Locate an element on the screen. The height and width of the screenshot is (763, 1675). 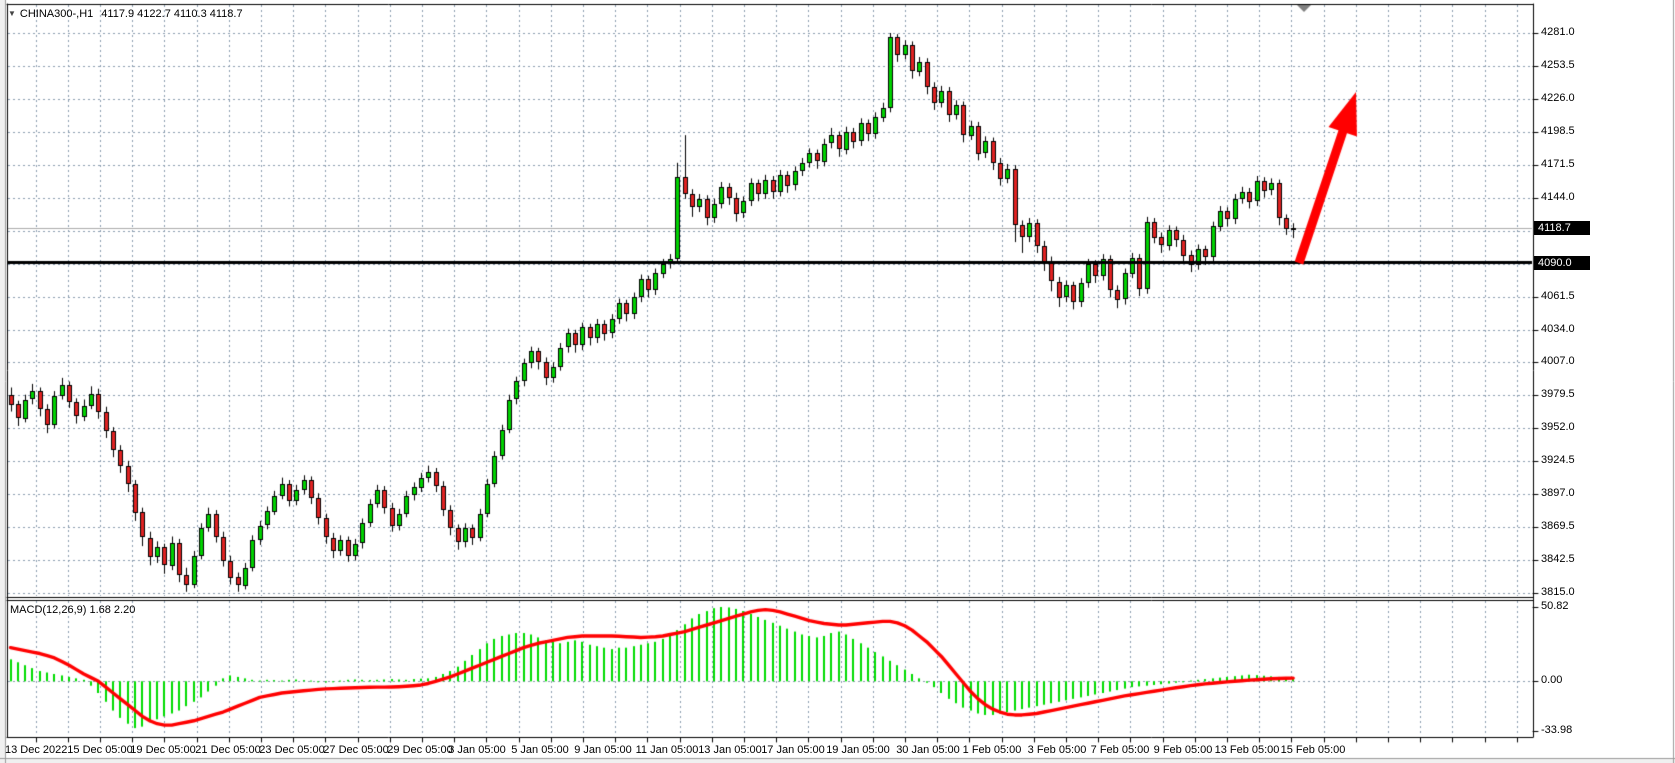
time-axis-label: 19 Dec 05:00 is located at coordinates (163, 750).